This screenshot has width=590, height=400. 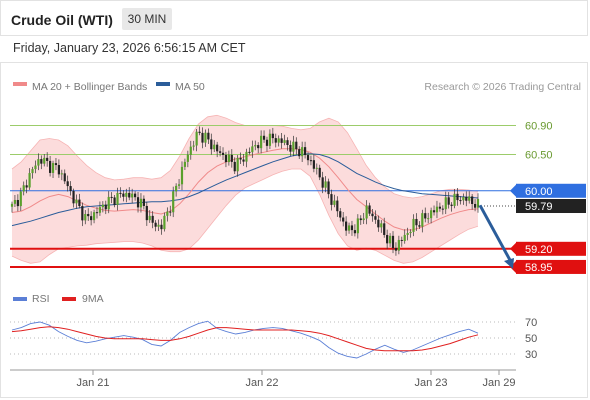 I want to click on rsi-line, so click(x=245, y=339).